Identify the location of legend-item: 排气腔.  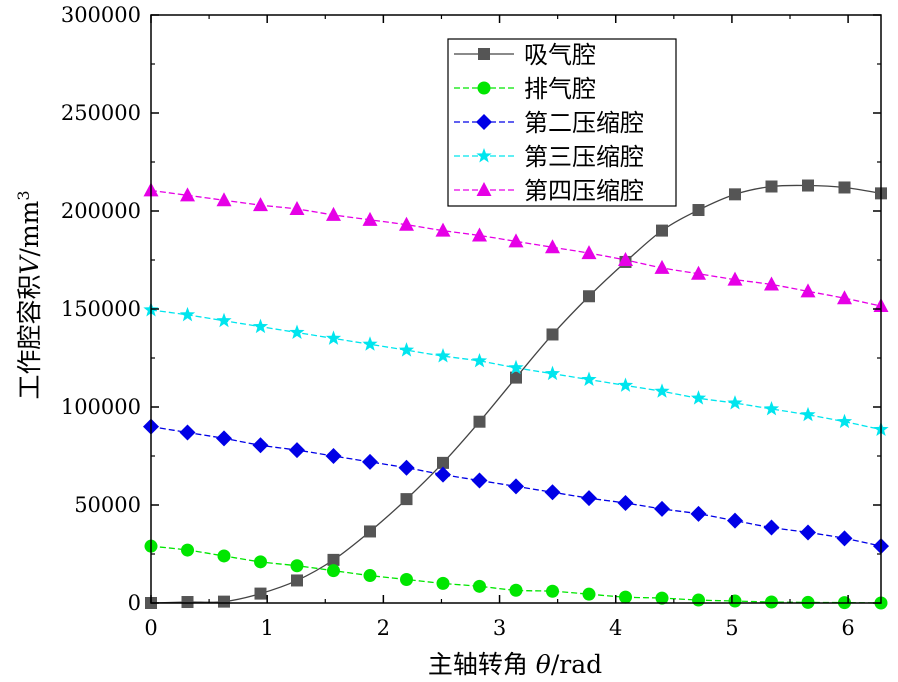
(525, 89).